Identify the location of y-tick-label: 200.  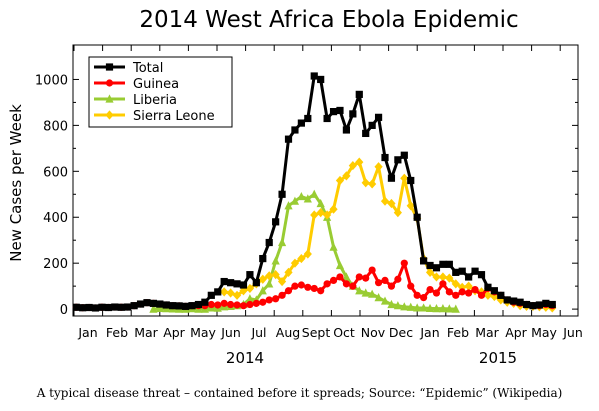
(55, 264).